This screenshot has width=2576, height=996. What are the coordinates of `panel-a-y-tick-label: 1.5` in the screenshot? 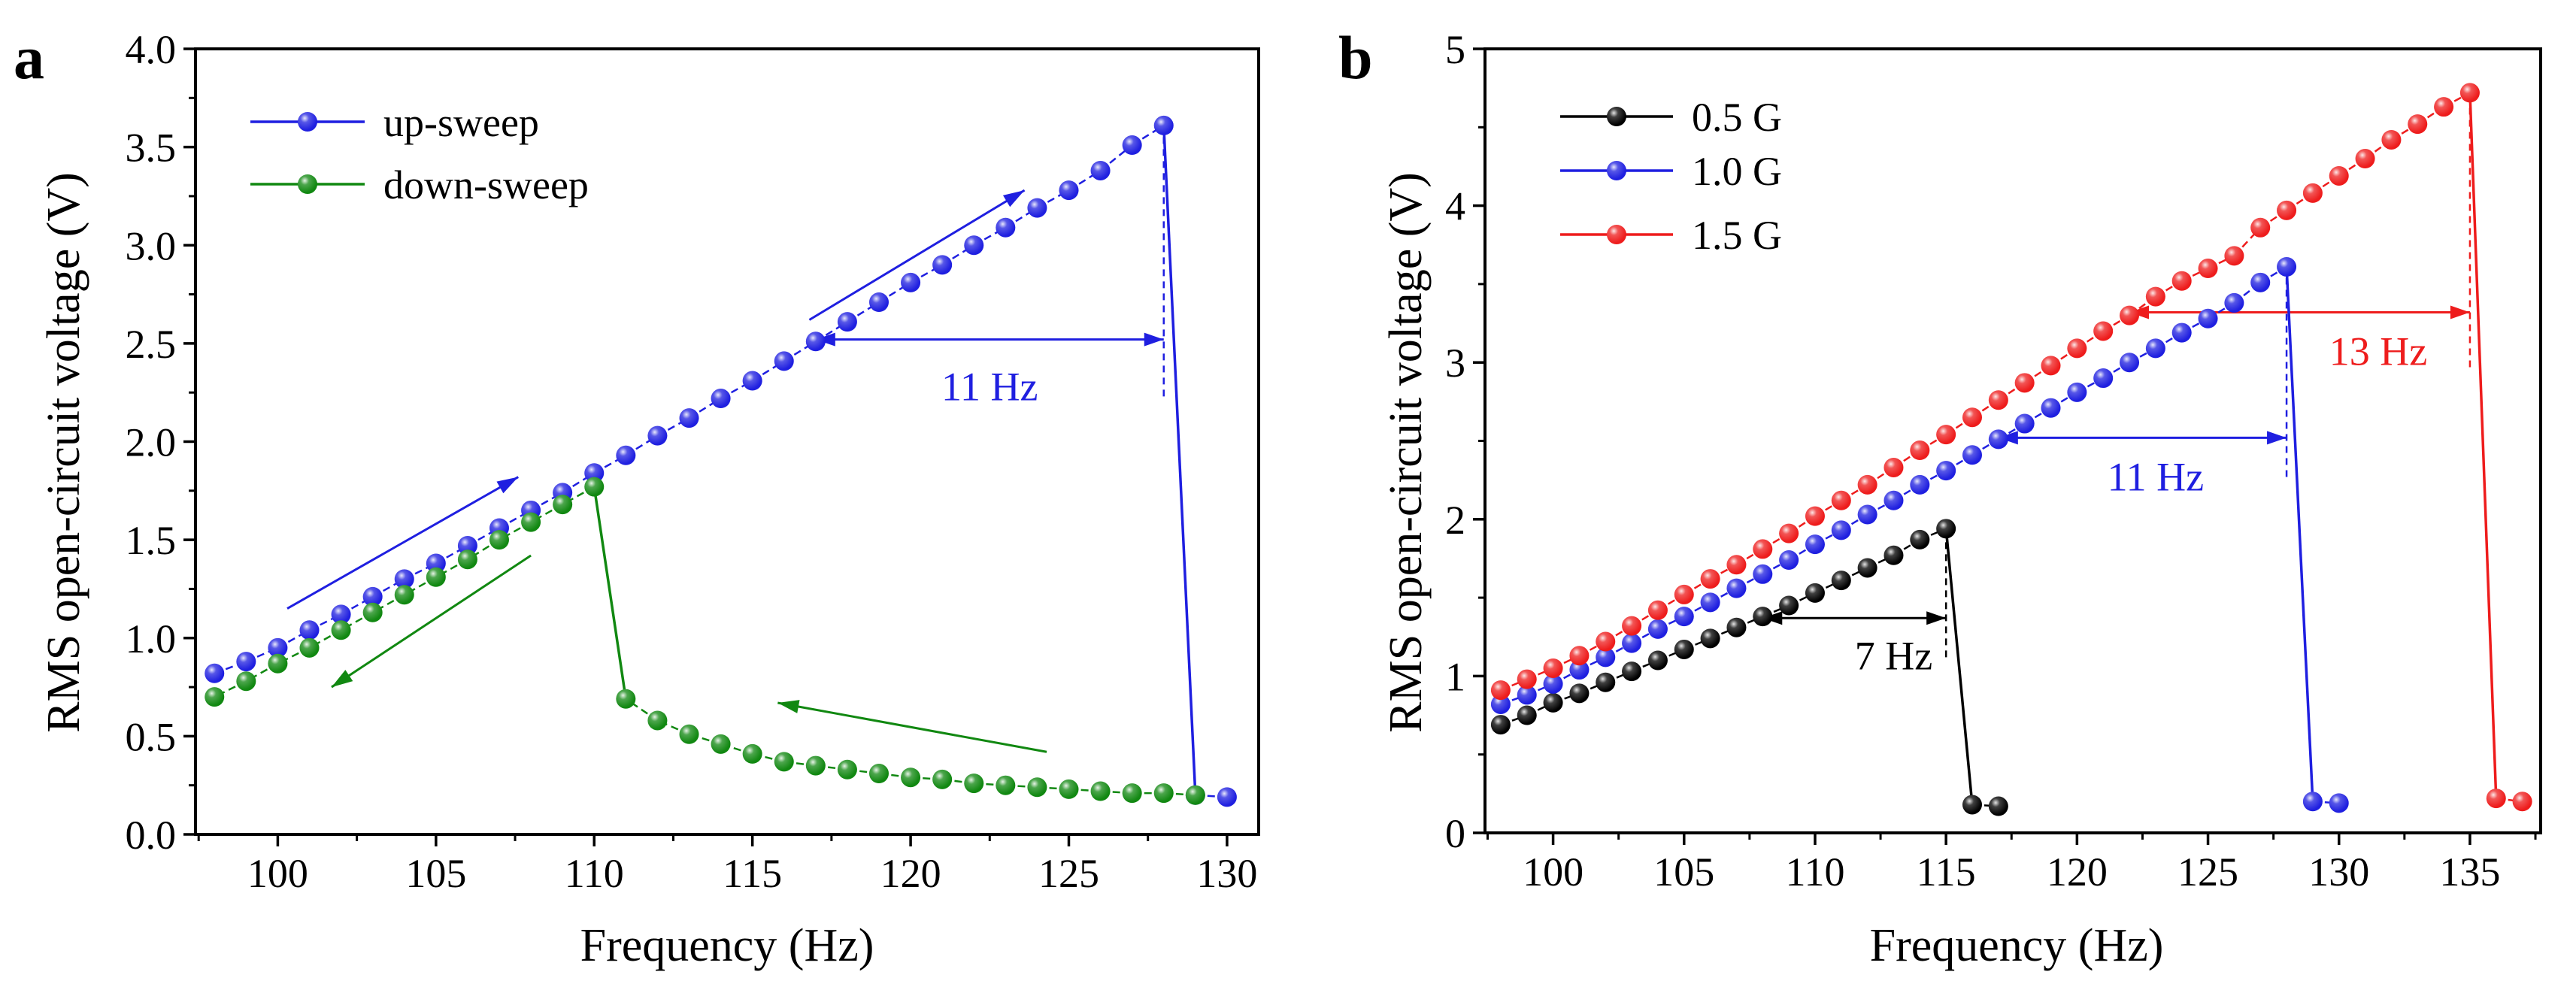 It's located at (151, 541).